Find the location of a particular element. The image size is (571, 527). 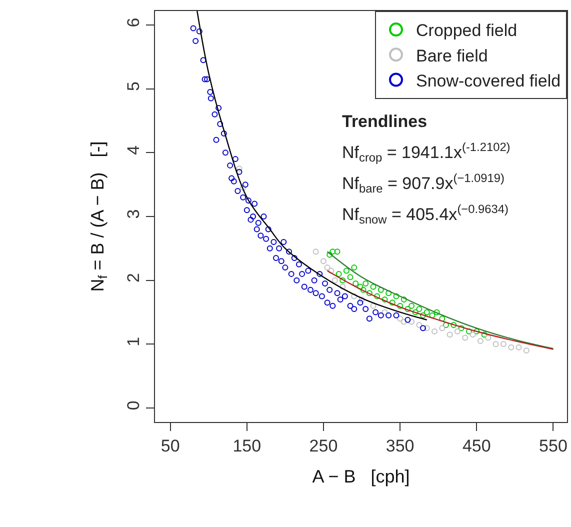

y-tick-label: 1 is located at coordinates (134, 341).